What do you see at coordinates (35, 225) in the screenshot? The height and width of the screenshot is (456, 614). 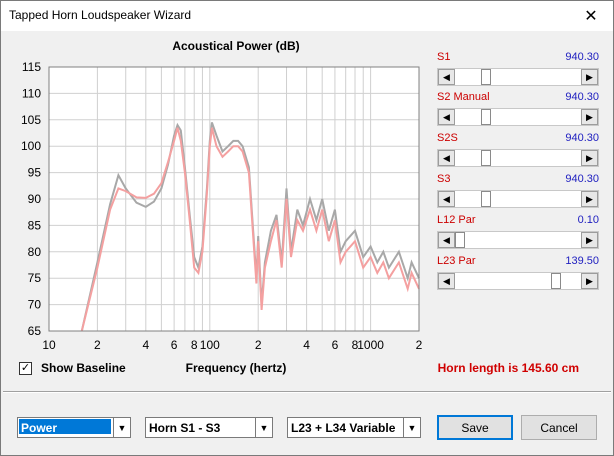 I see `y-tick-label: 85` at bounding box center [35, 225].